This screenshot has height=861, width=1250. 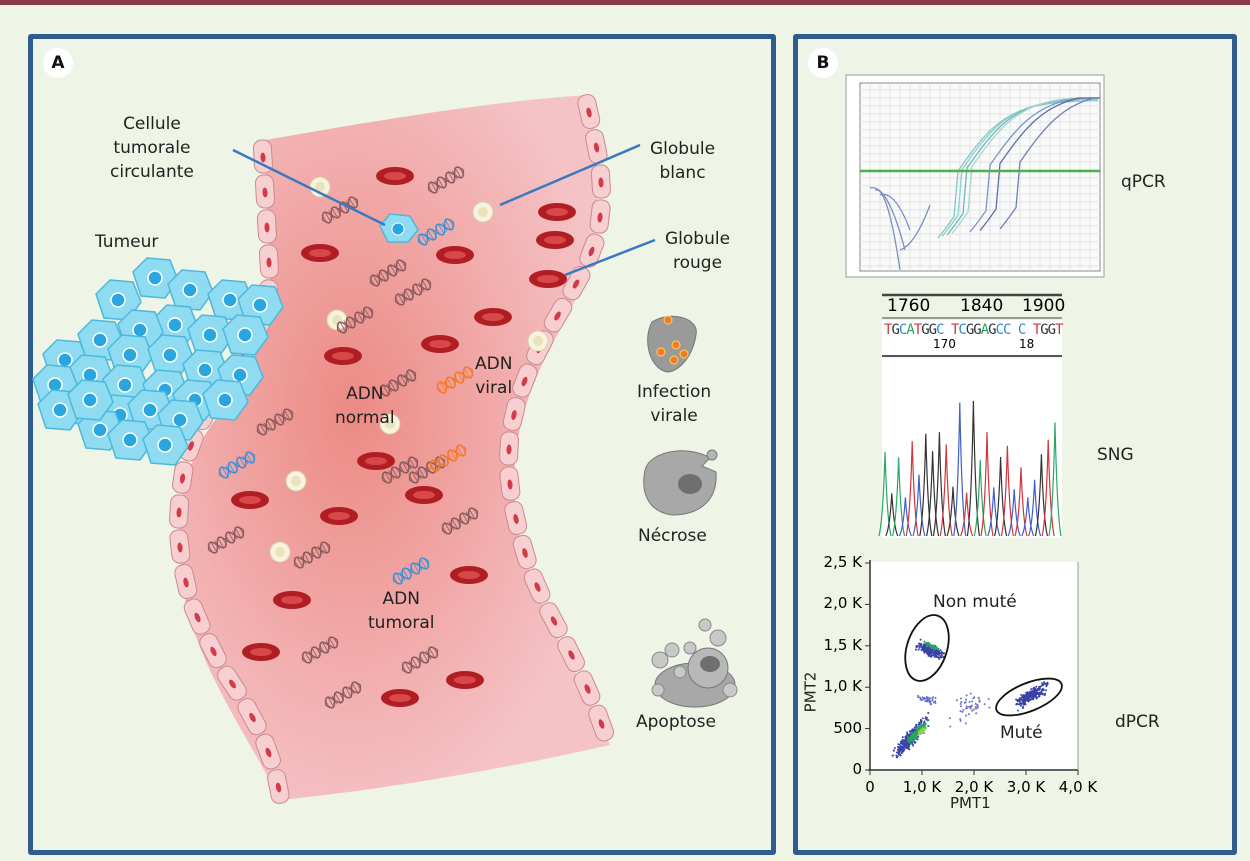 What do you see at coordinates (152, 148) in the screenshot?
I see `ctc-label: Cellule tumorale circulante` at bounding box center [152, 148].